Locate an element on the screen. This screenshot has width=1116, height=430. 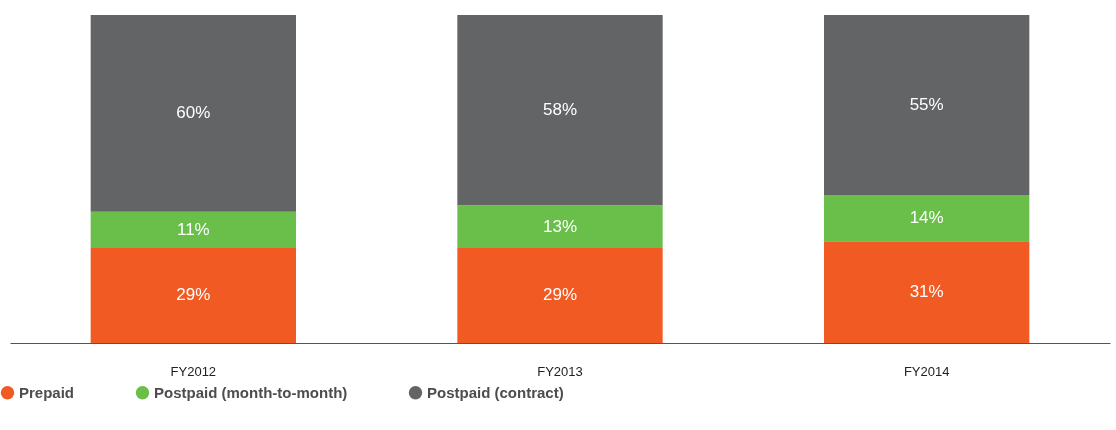
data-label: 31% is located at coordinates (926, 292).